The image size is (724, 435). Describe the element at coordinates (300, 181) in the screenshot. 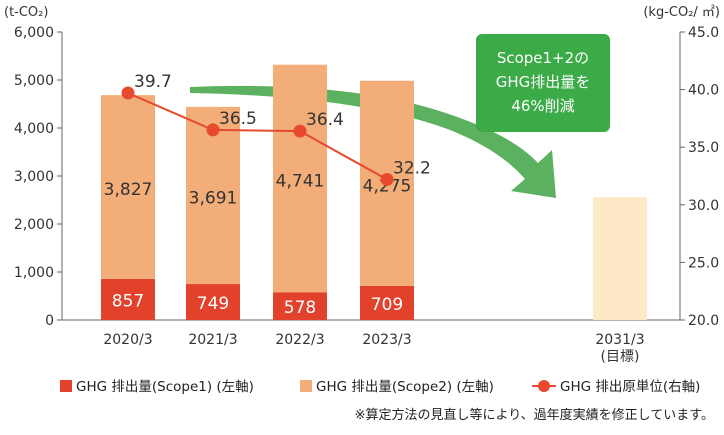

I see `data-label-scope2: 4,741` at that location.